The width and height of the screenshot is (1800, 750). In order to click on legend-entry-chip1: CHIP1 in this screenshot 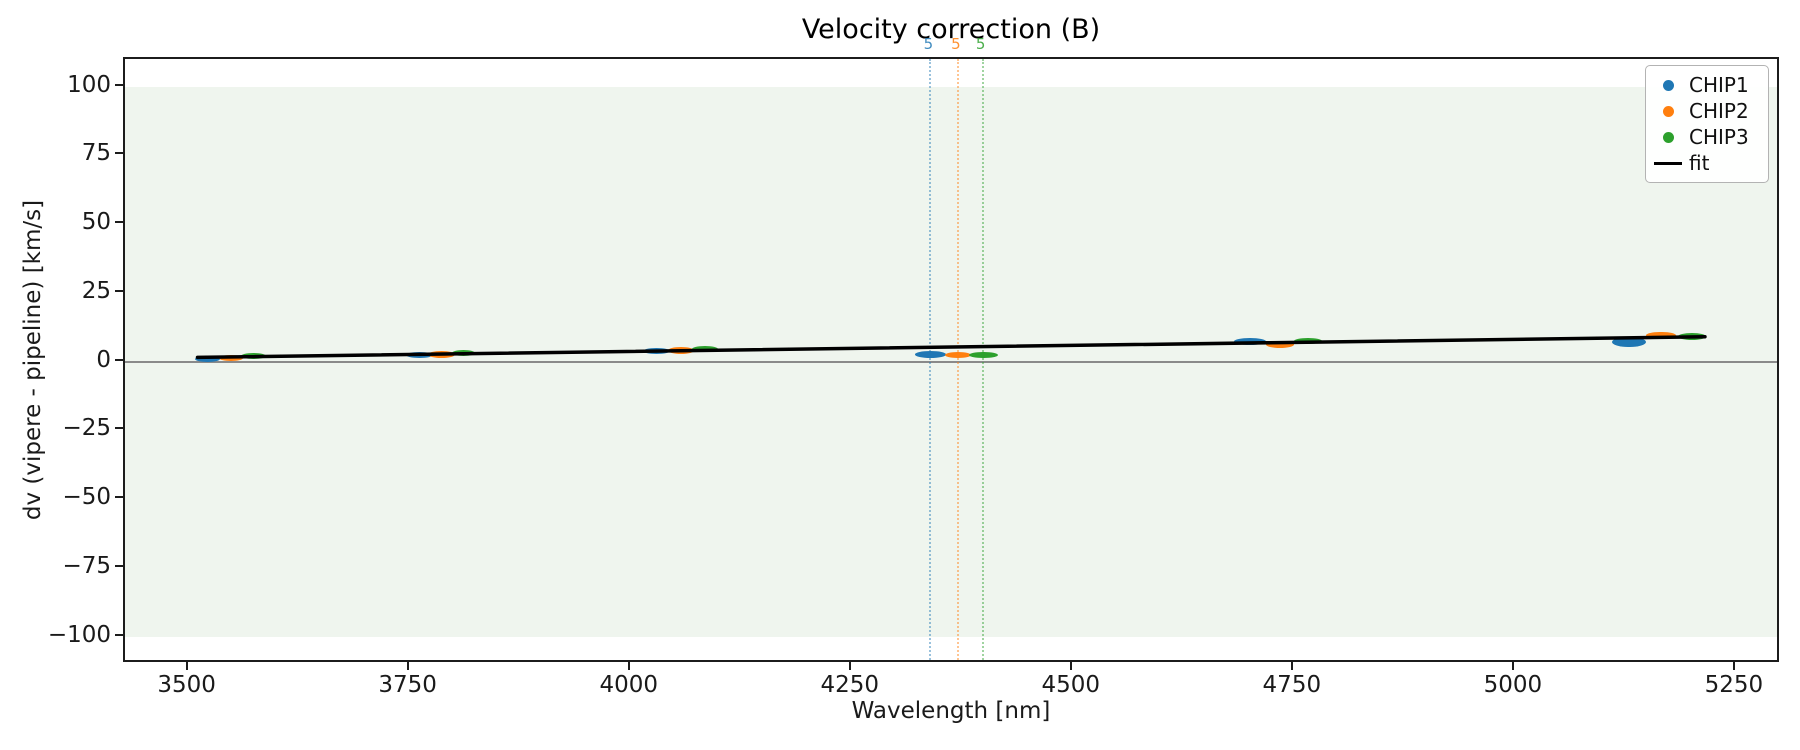, I will do `click(1706, 85)`.